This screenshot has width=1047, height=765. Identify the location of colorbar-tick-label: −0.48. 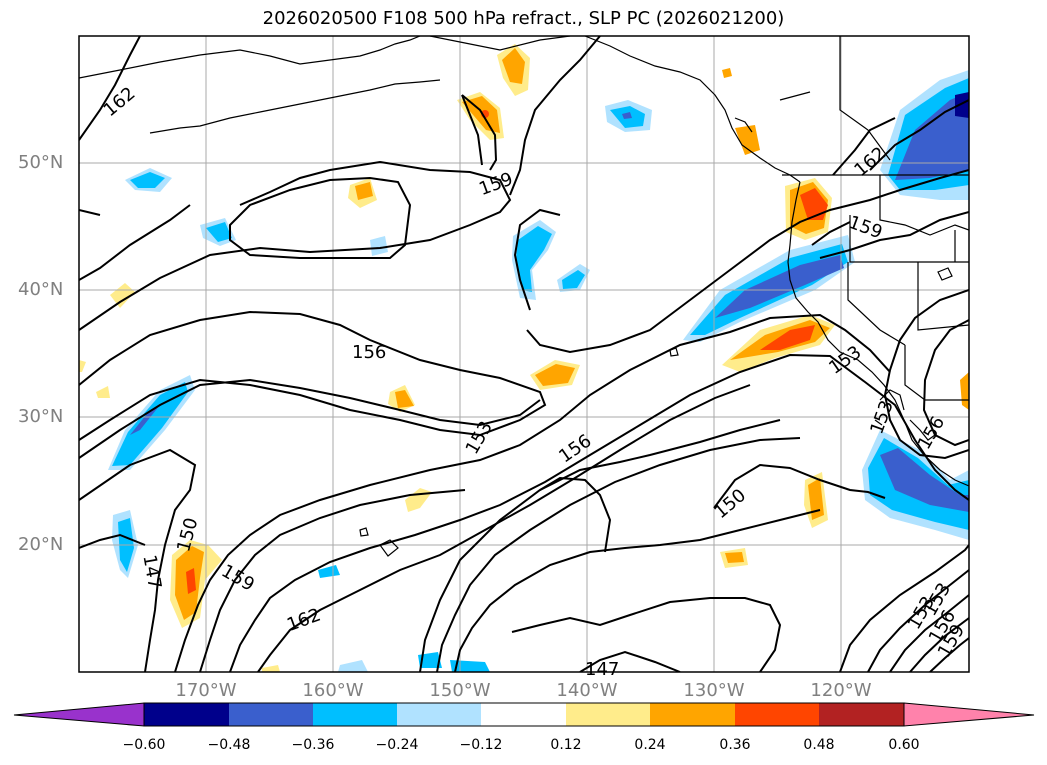
(229, 745).